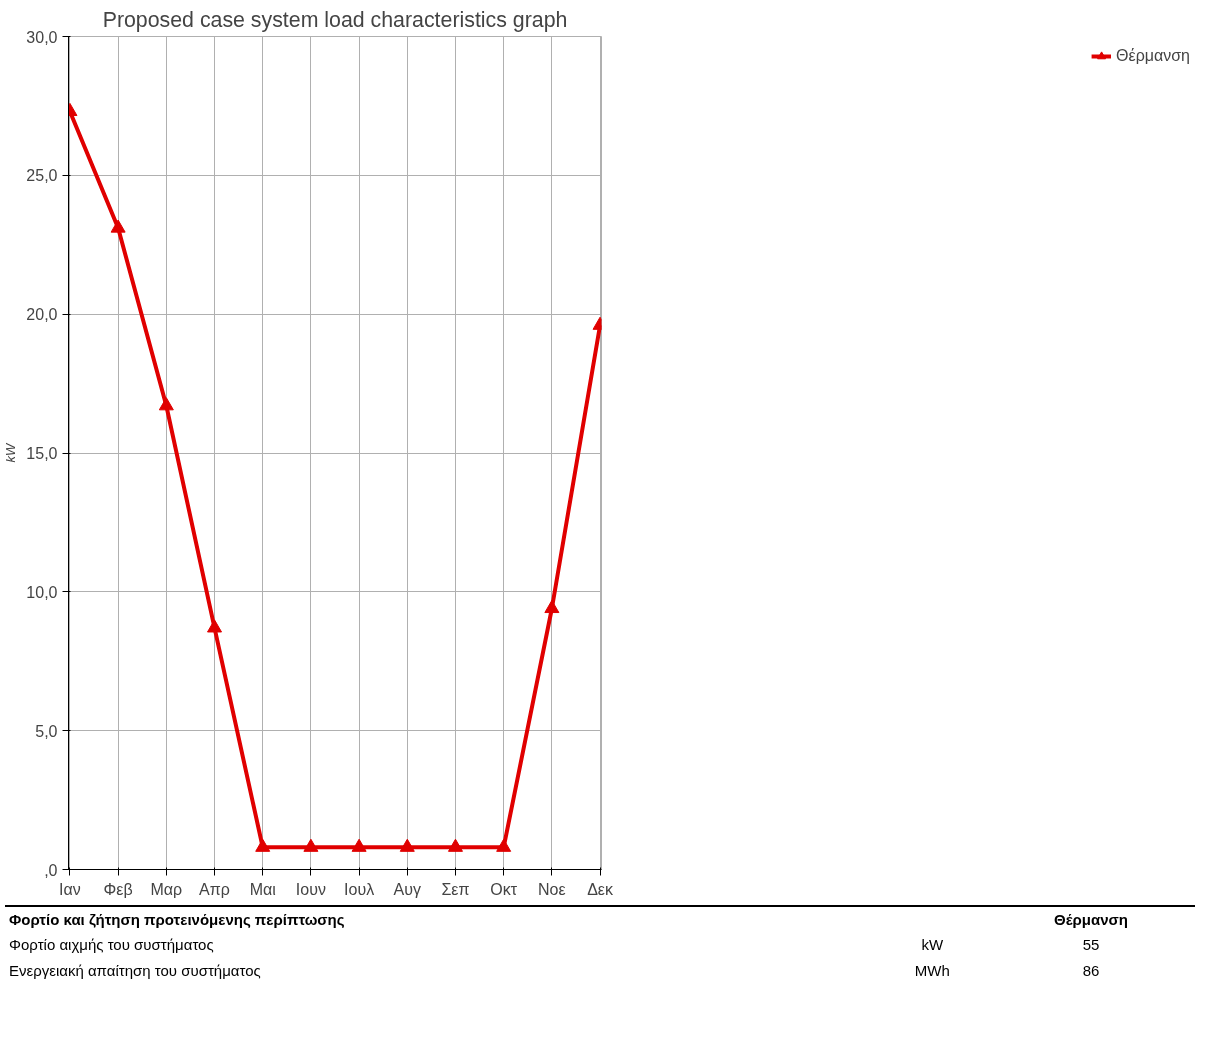 The width and height of the screenshot is (1213, 1063). What do you see at coordinates (932, 945) in the screenshot?
I see `text: kW` at bounding box center [932, 945].